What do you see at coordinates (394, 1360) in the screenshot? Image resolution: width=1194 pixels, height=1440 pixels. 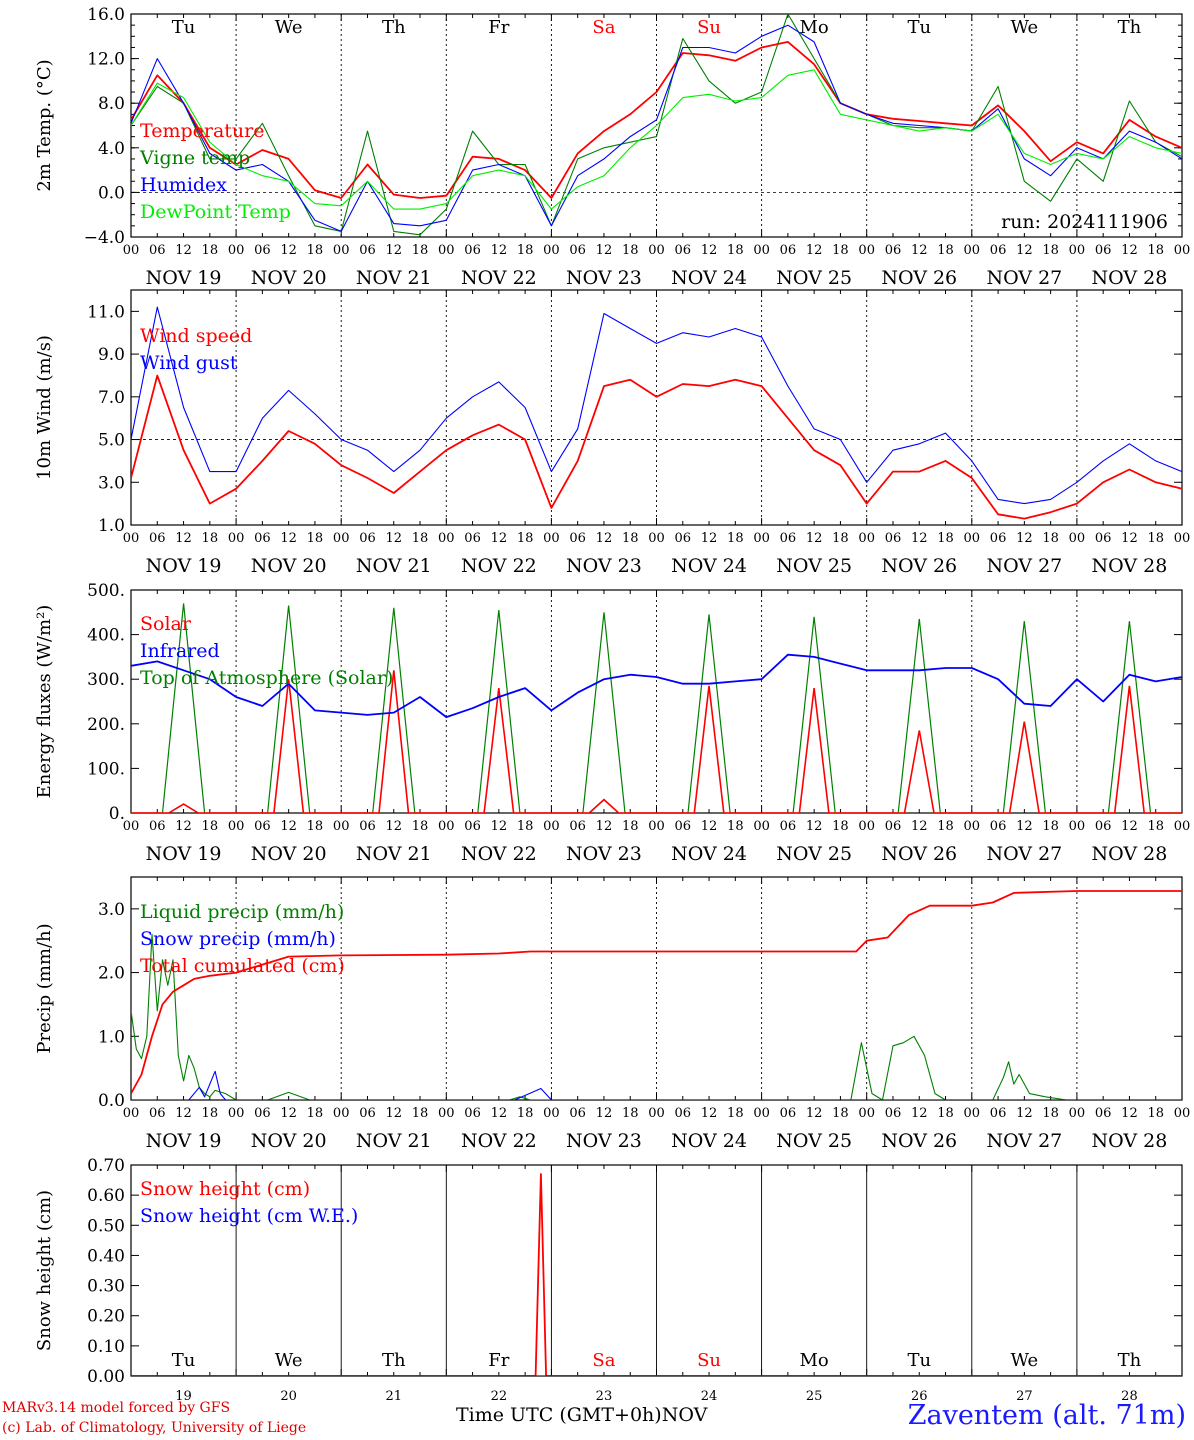 I see `day-of-week-label: Th` at bounding box center [394, 1360].